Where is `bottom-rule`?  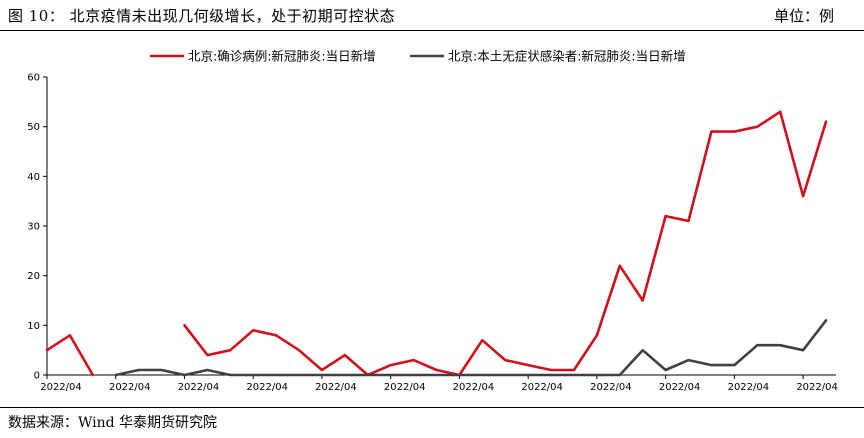
bottom-rule is located at coordinates (432, 407).